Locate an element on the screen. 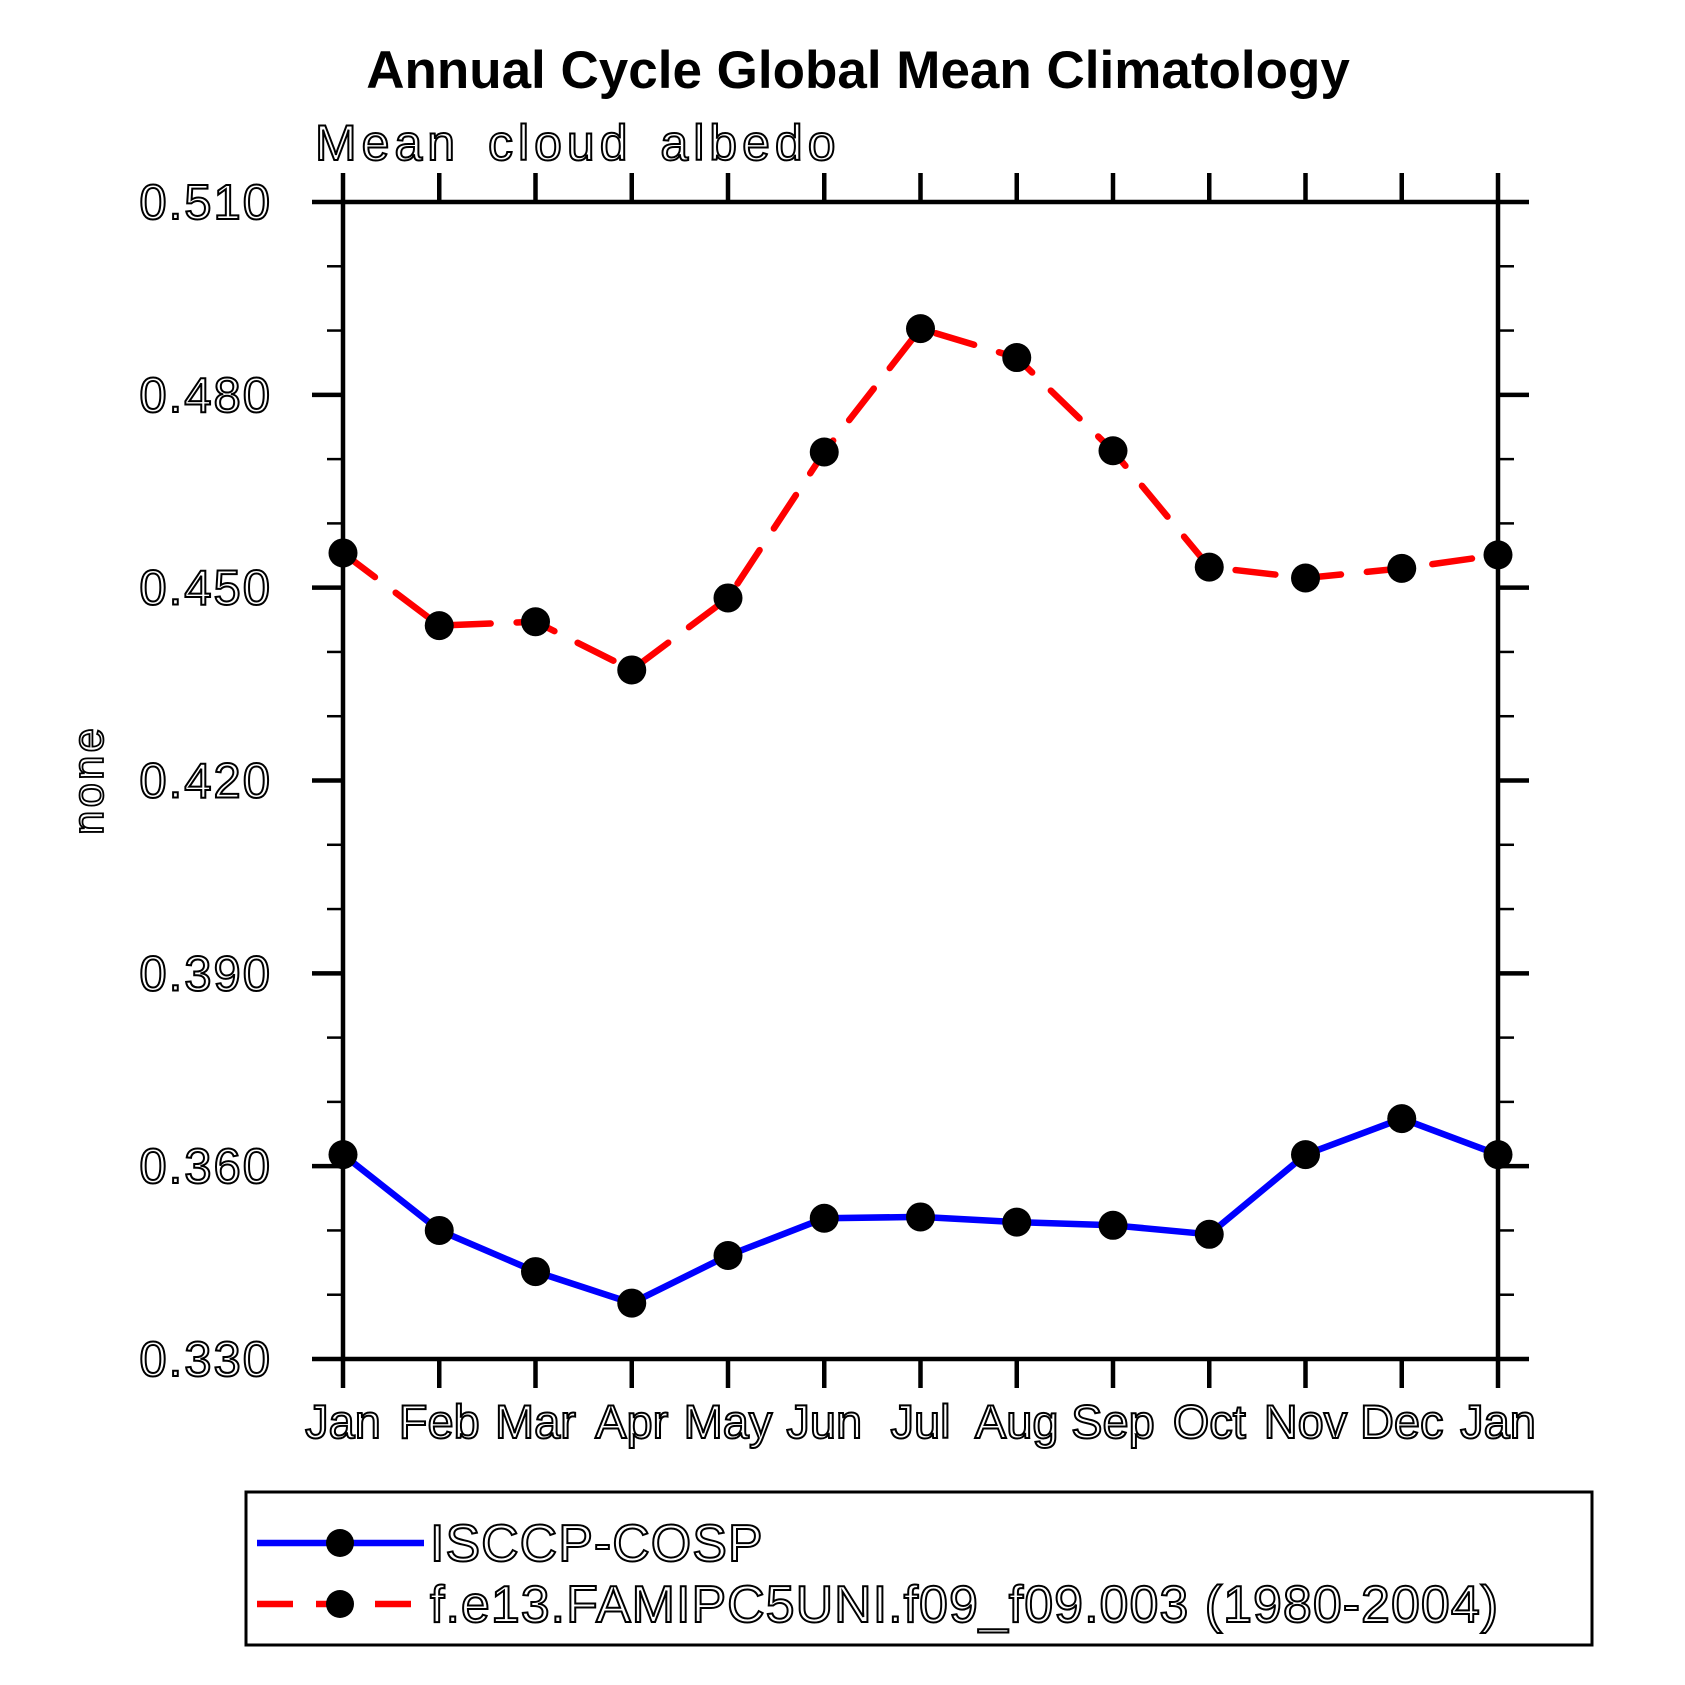 The height and width of the screenshot is (1685, 1685). legend-label-0: ISCCP-COSP is located at coordinates (597, 1544).